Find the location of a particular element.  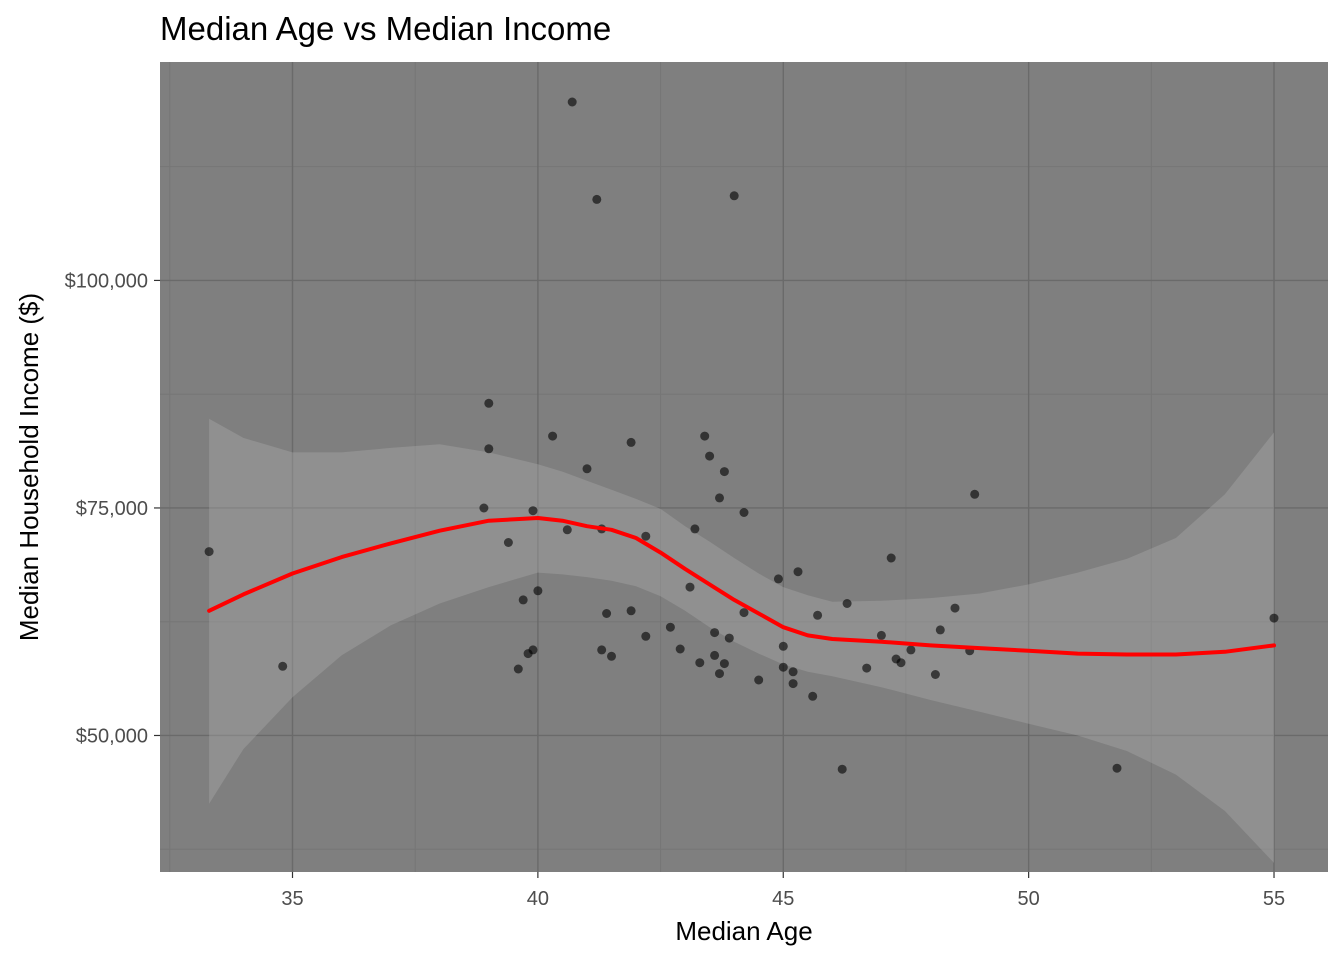

y-tick-label: $50,000 is located at coordinates (112, 736).